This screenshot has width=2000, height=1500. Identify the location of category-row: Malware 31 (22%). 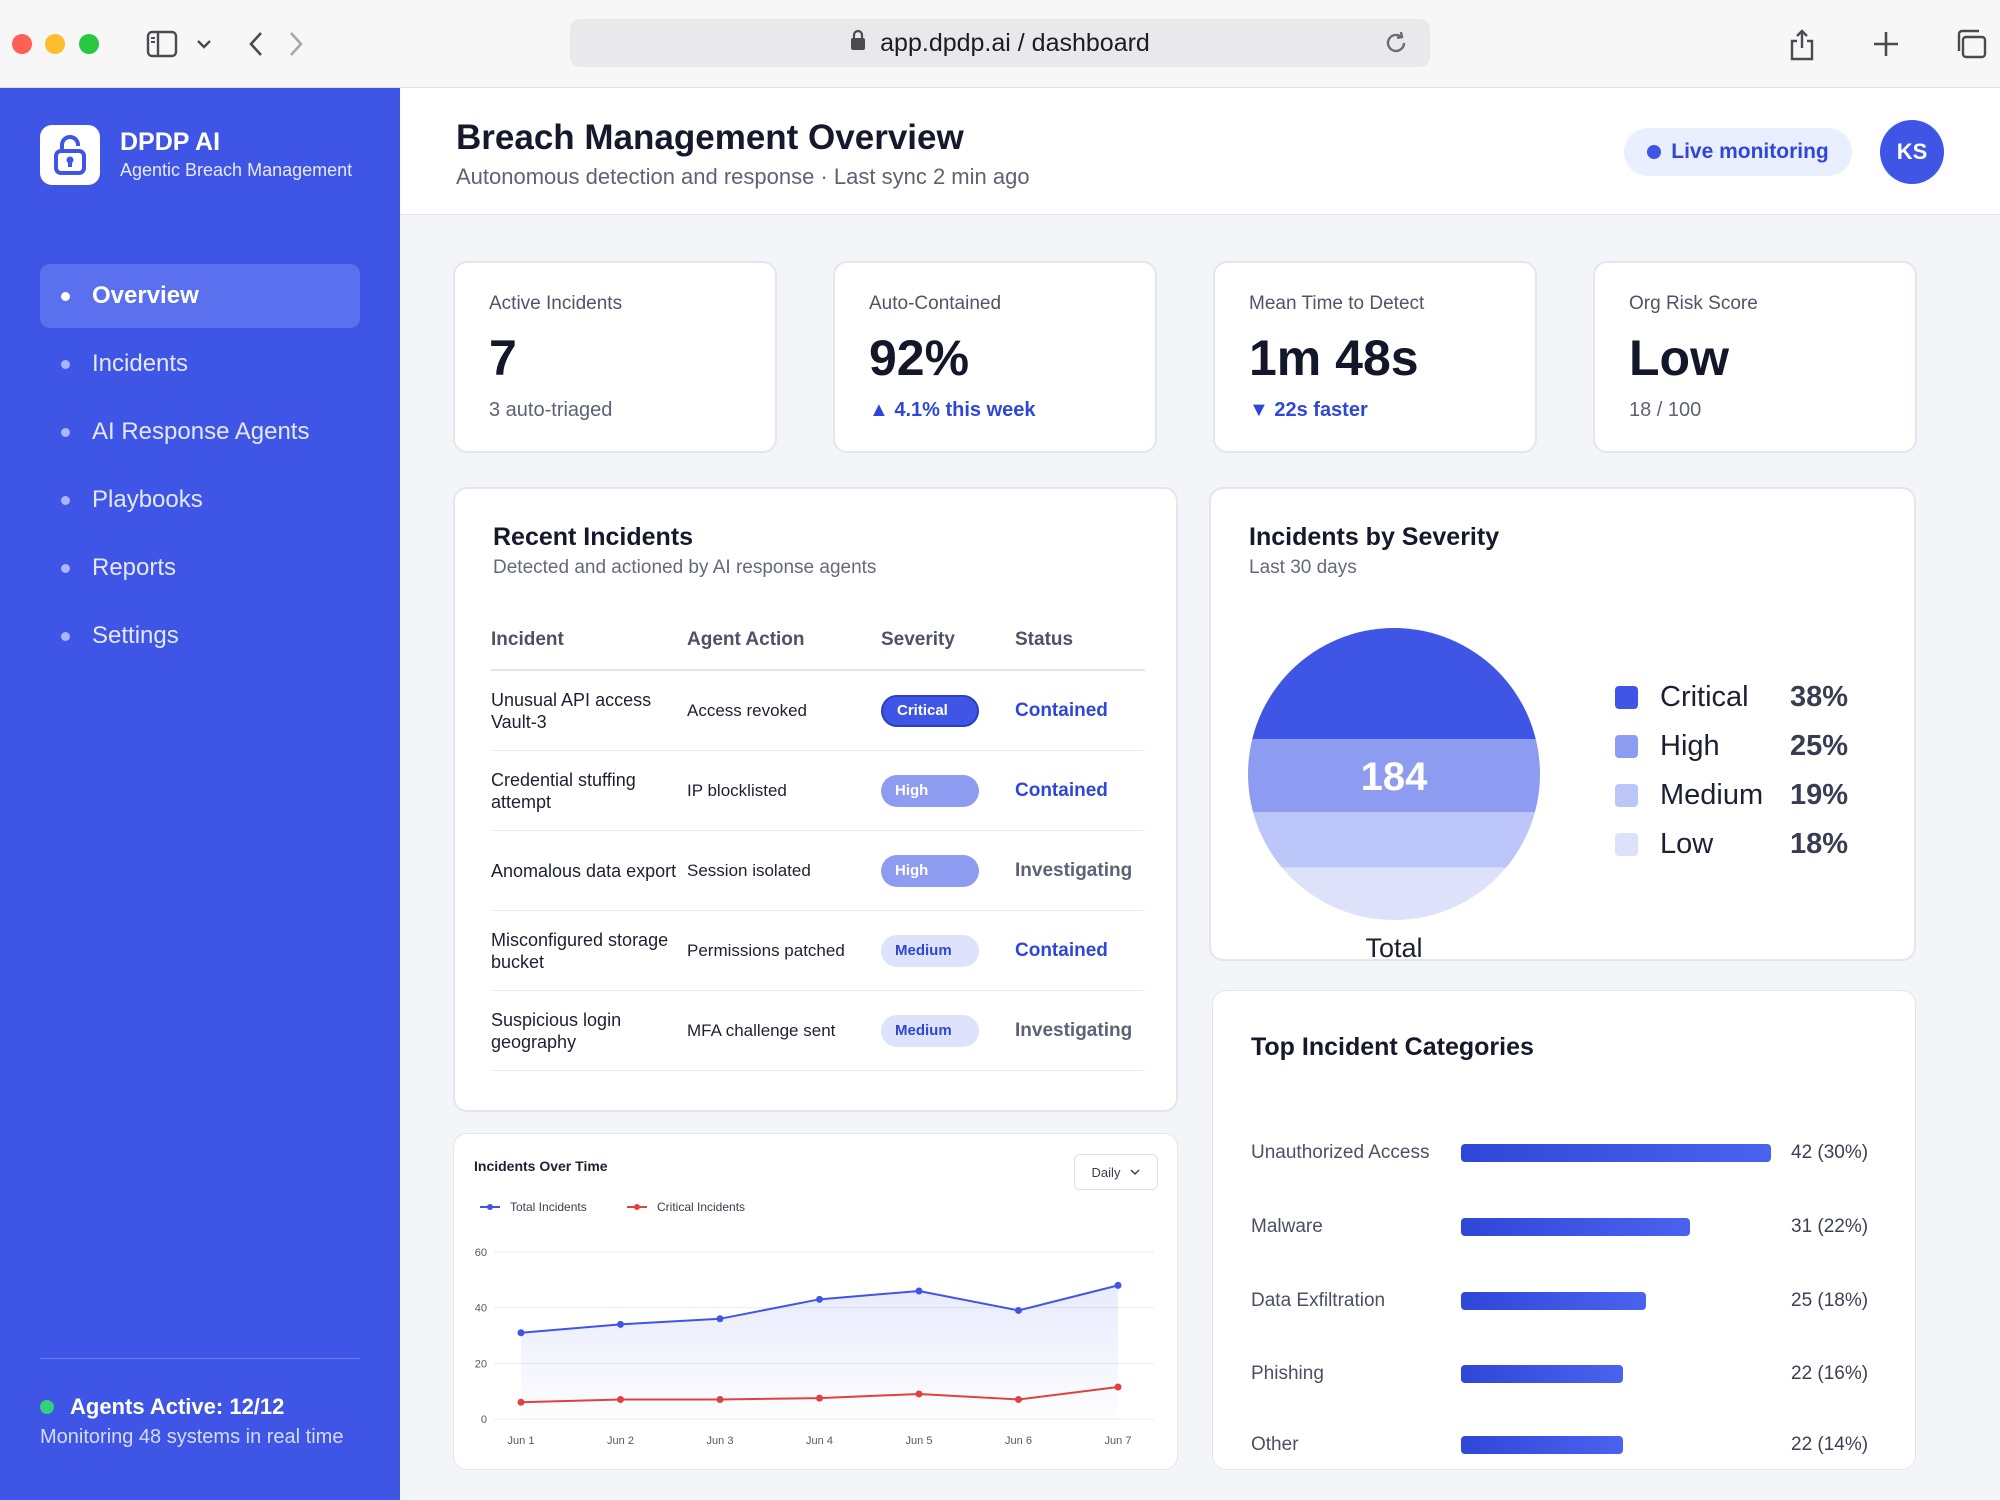
(1571, 1227).